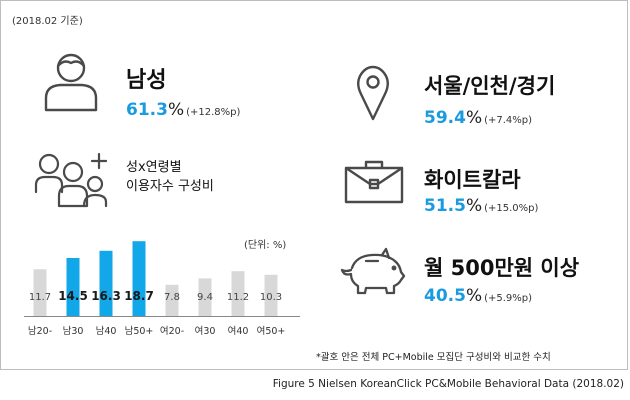 This screenshot has width=630, height=400. I want to click on category-label: 남20-, so click(40, 331).